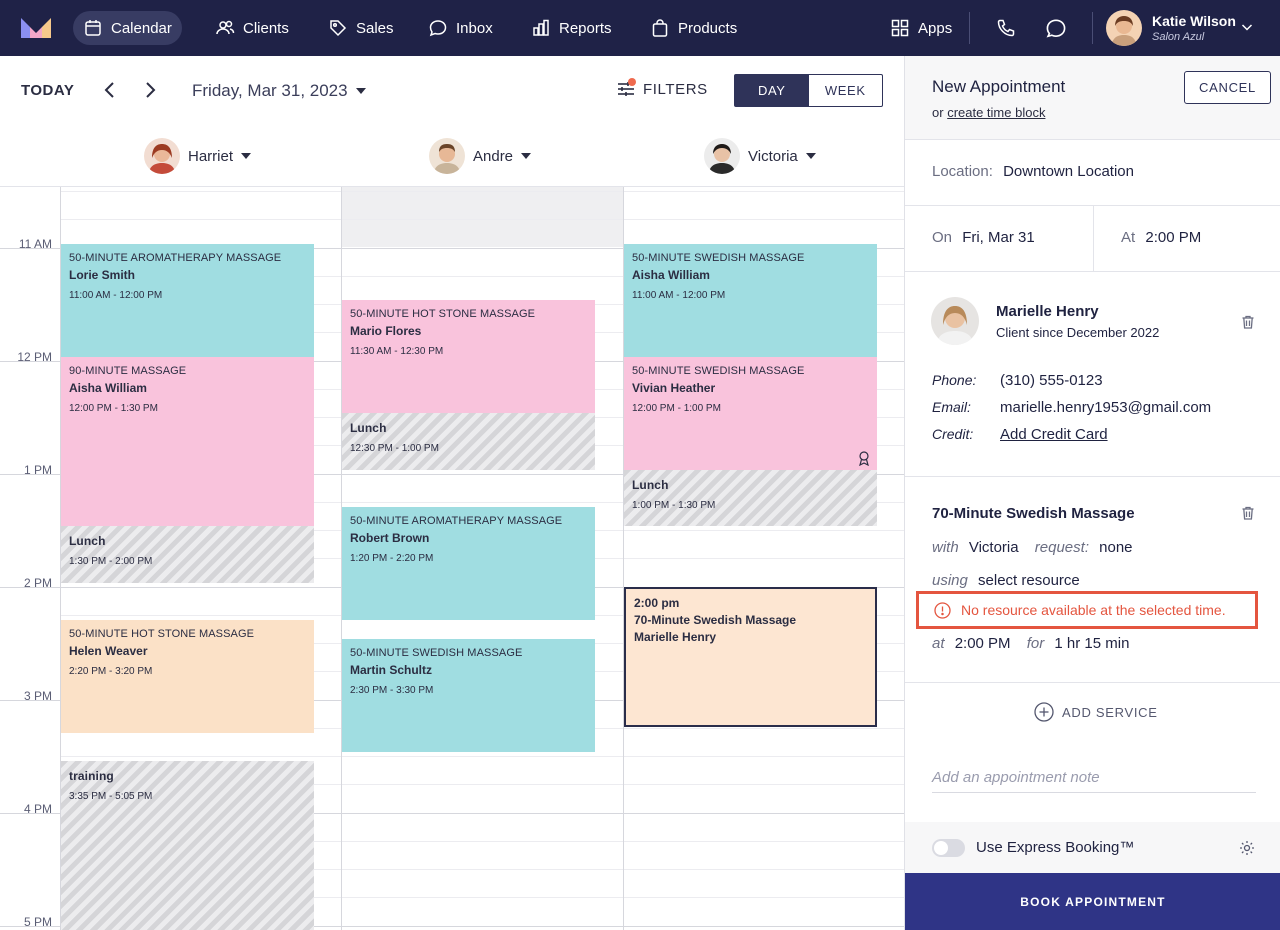  Describe the element at coordinates (482, 217) in the screenshot. I see `unavailable-block` at that location.